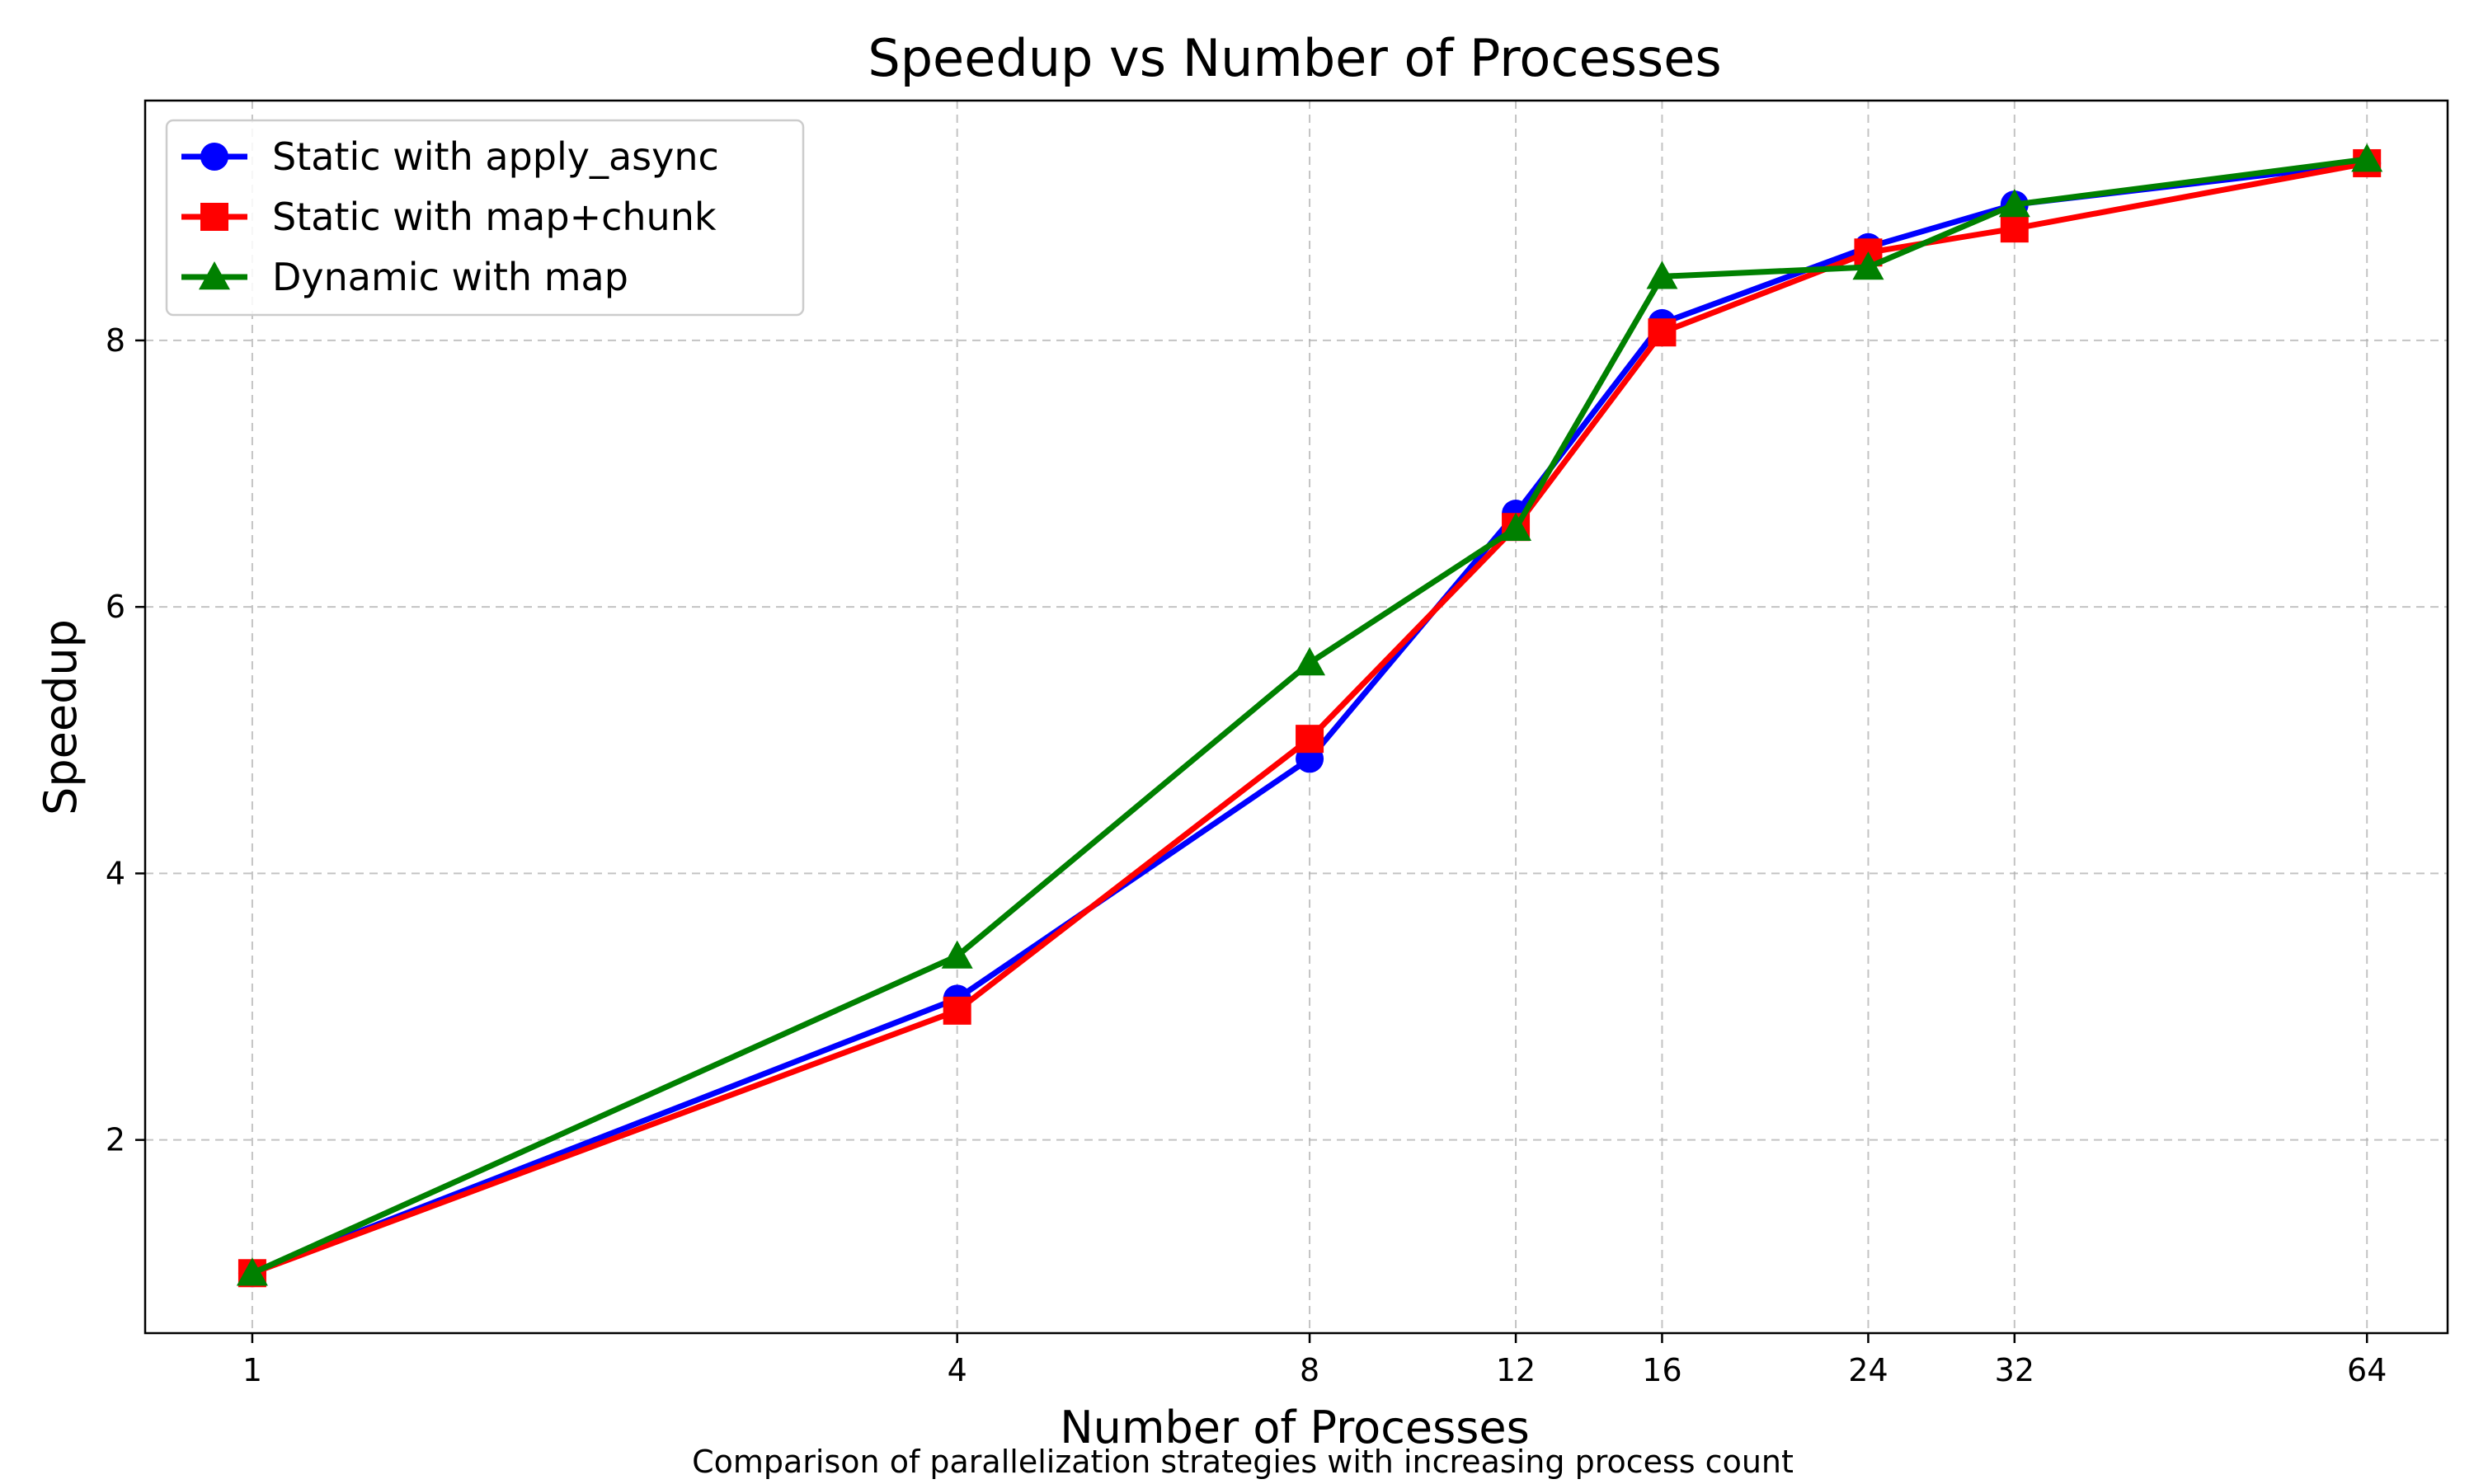 Image resolution: width=2474 pixels, height=1484 pixels. I want to click on x-axis-label: Number of Processes, so click(1295, 1427).